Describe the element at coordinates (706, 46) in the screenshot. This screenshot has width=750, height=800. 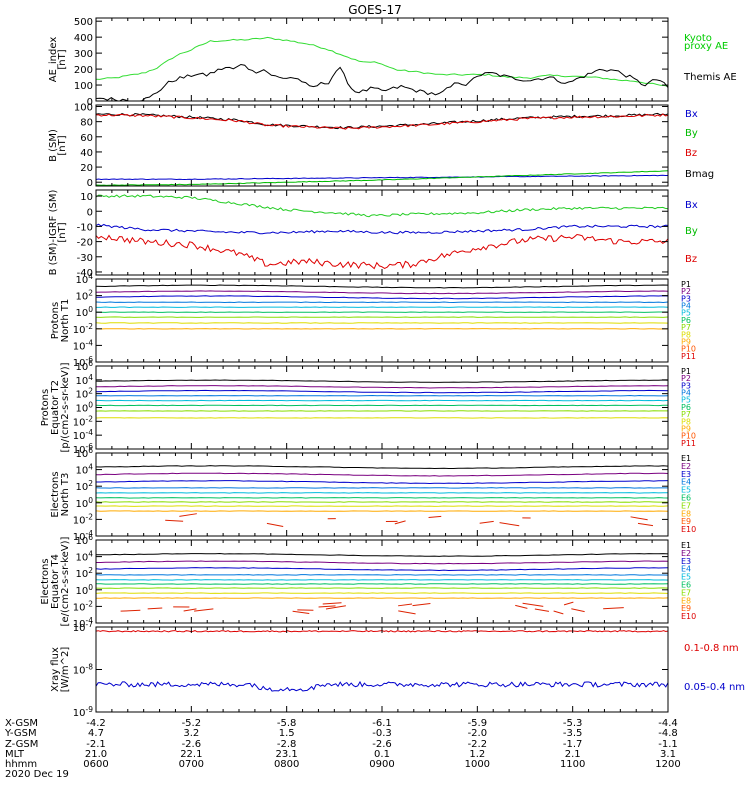
I see `legend-proxy-ae: proxy AE` at that location.